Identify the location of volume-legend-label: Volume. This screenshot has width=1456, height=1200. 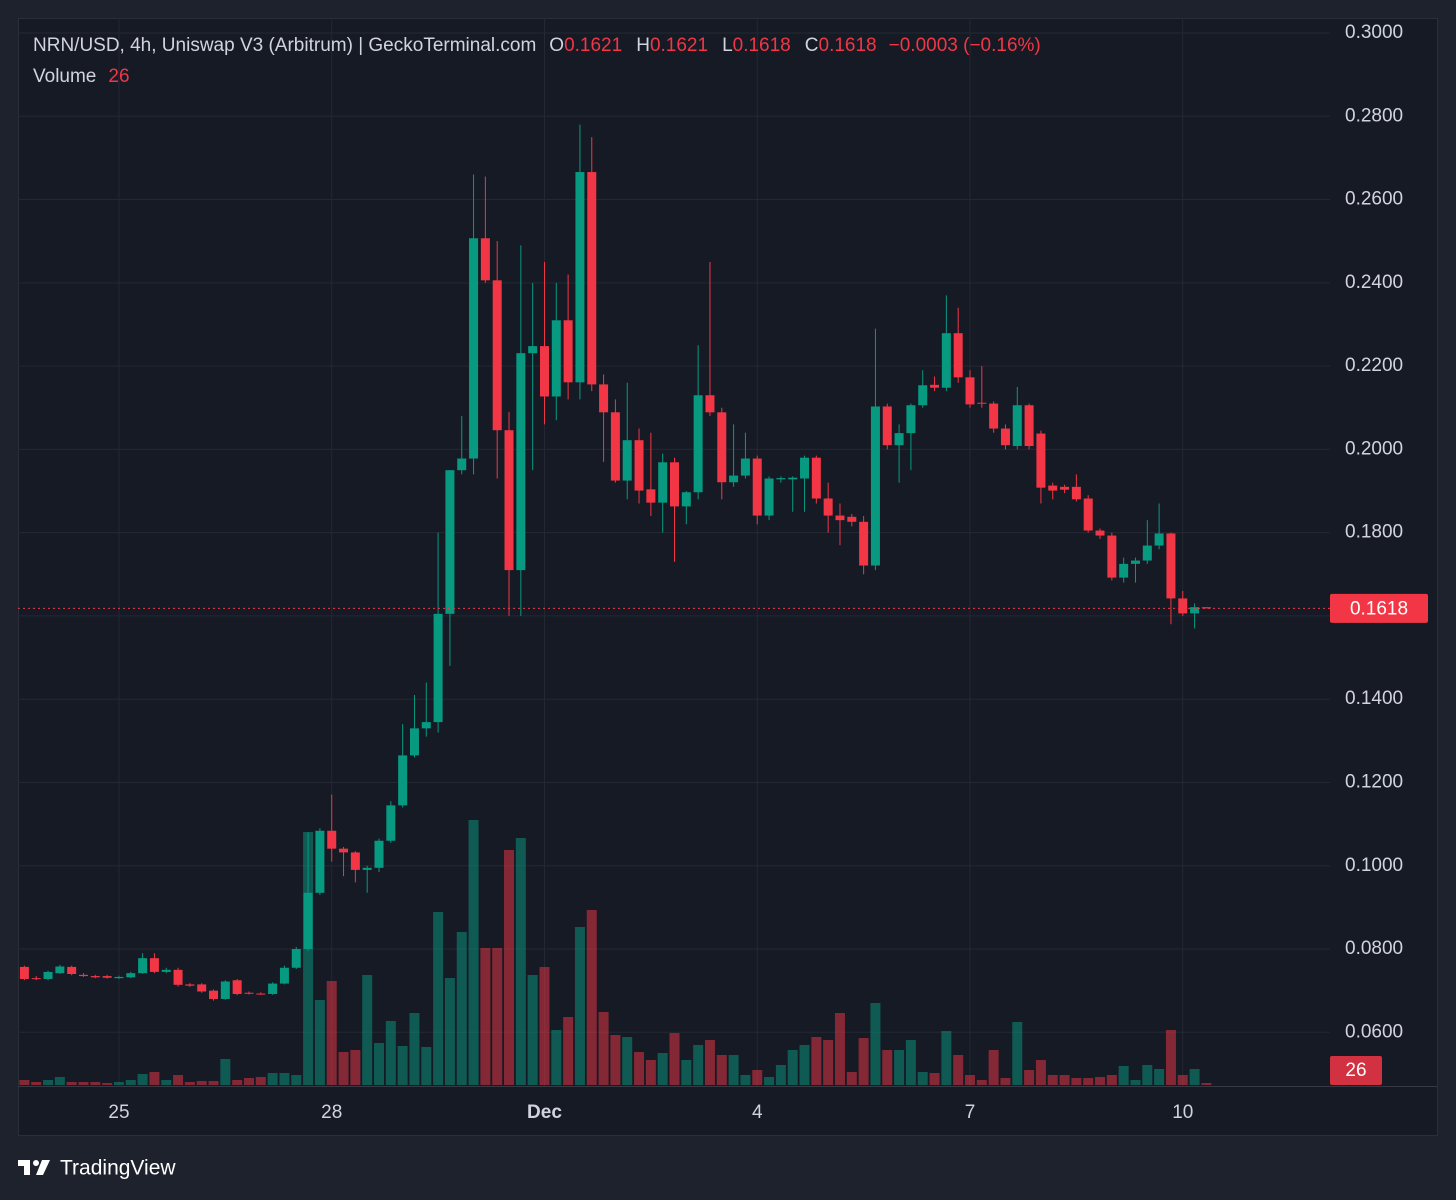
(64, 76).